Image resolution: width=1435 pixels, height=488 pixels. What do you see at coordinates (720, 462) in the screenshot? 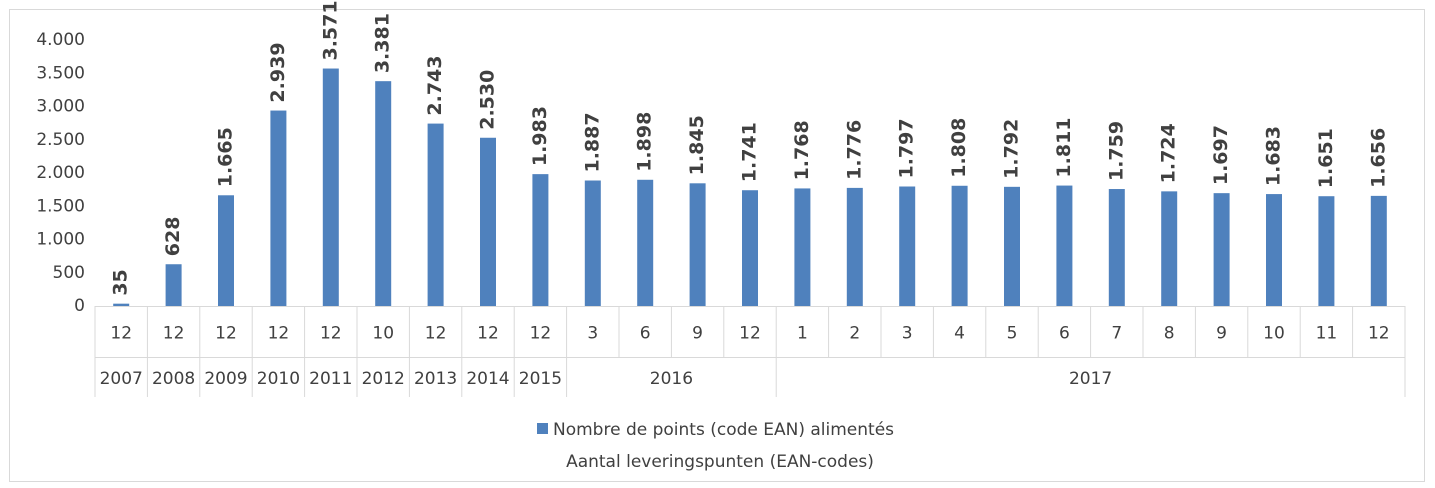
I see `legend-note: Aantal leveringspunten (EAN-codes)` at bounding box center [720, 462].